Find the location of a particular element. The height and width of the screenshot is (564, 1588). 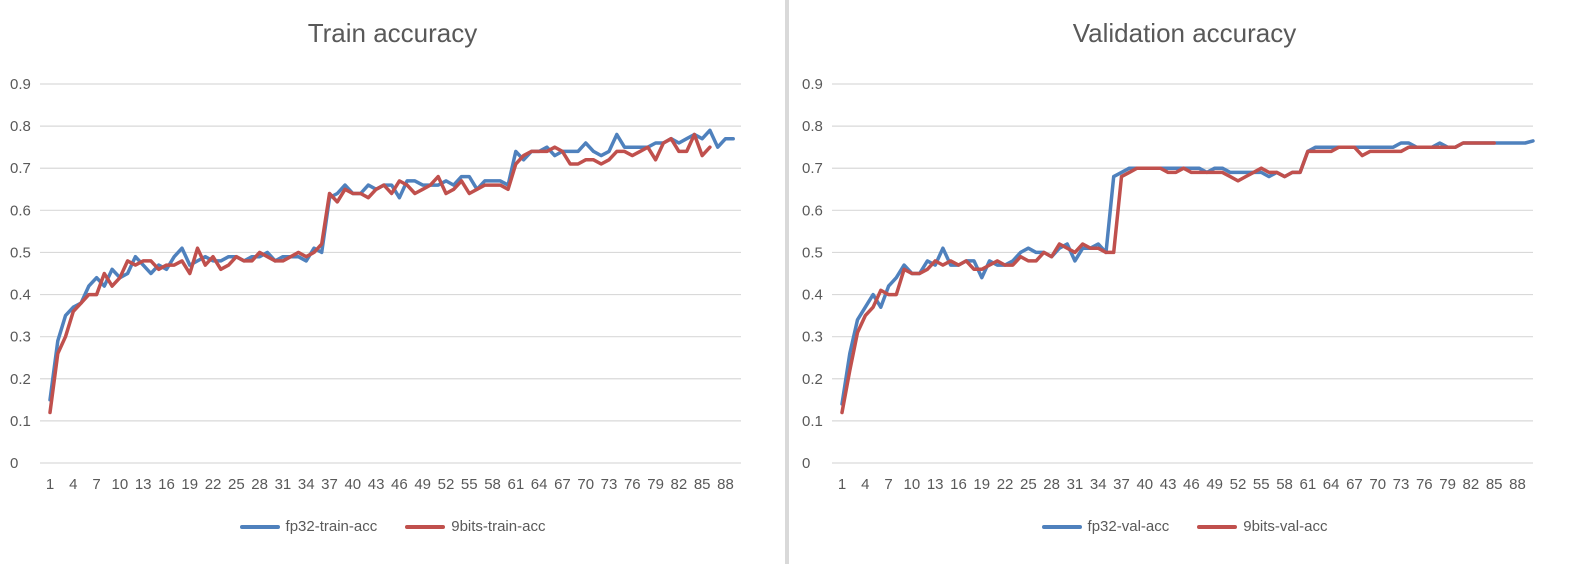

chart-legend: fp32-val-acc 9bits-val-acc is located at coordinates (1184, 526).